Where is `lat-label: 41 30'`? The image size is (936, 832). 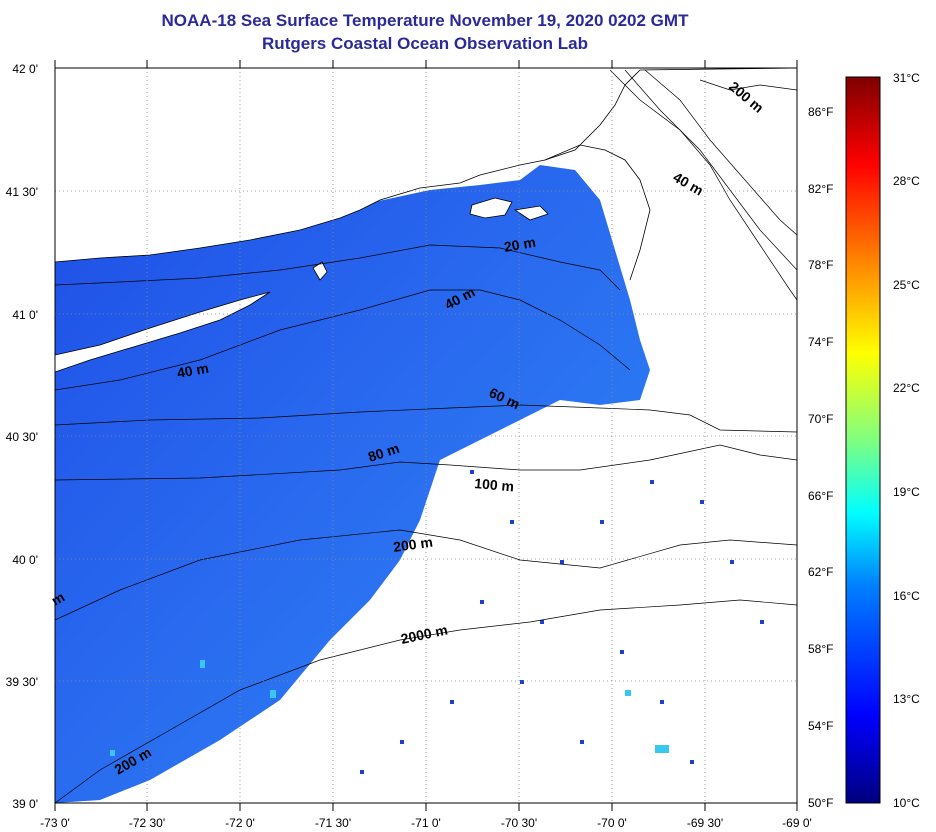 lat-label: 41 30' is located at coordinates (22, 192).